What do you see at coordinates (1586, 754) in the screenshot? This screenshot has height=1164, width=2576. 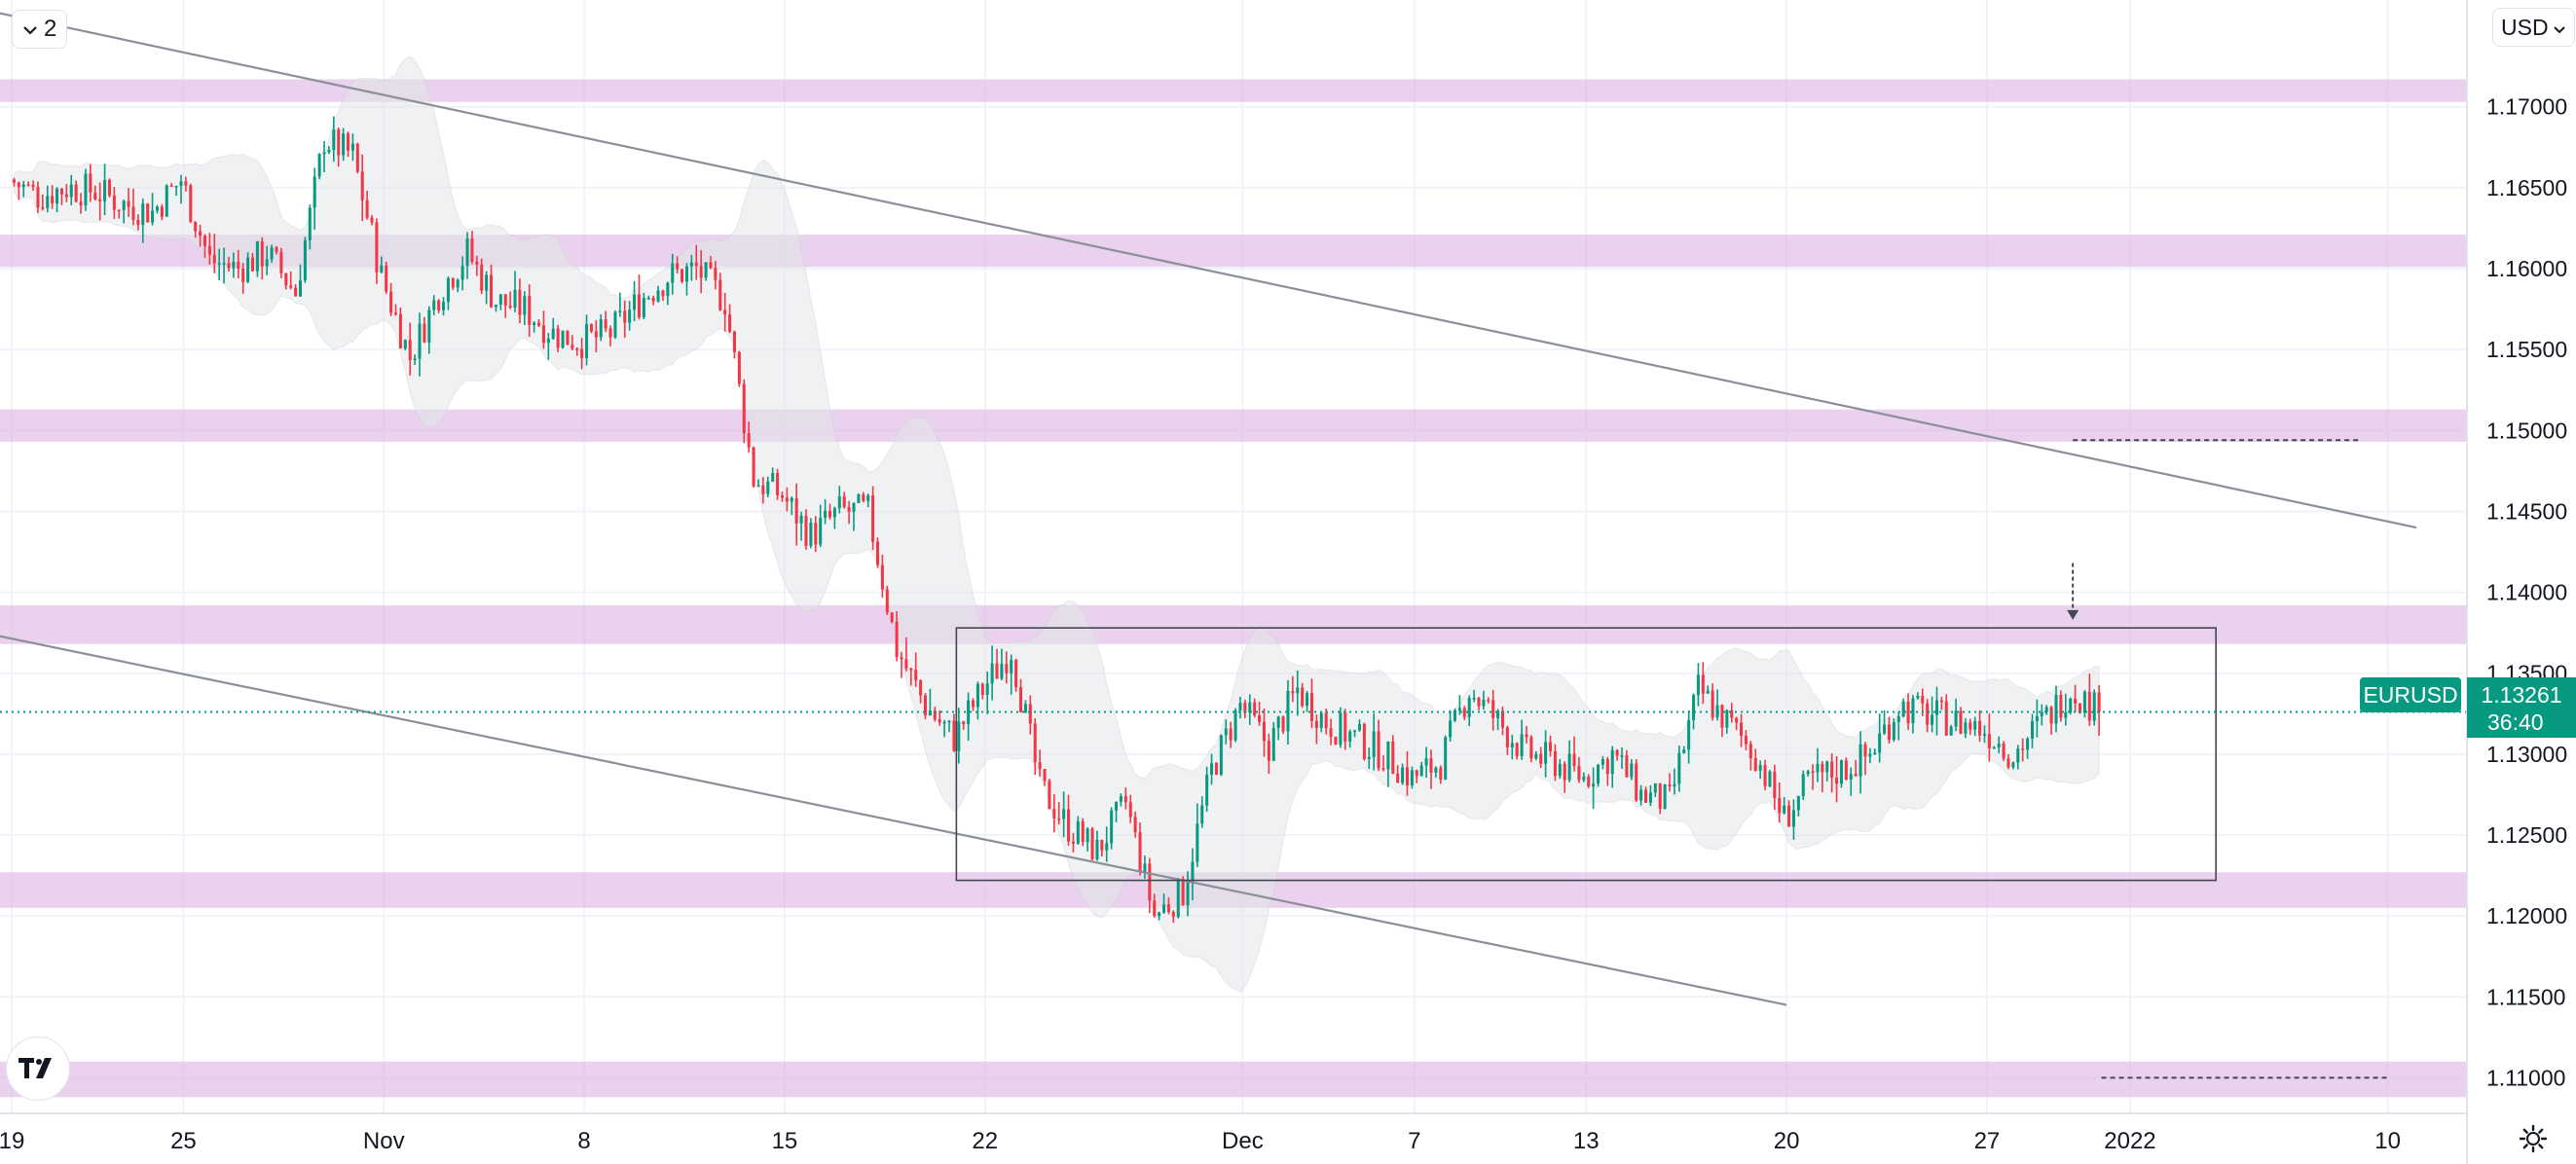 I see `range-box` at bounding box center [1586, 754].